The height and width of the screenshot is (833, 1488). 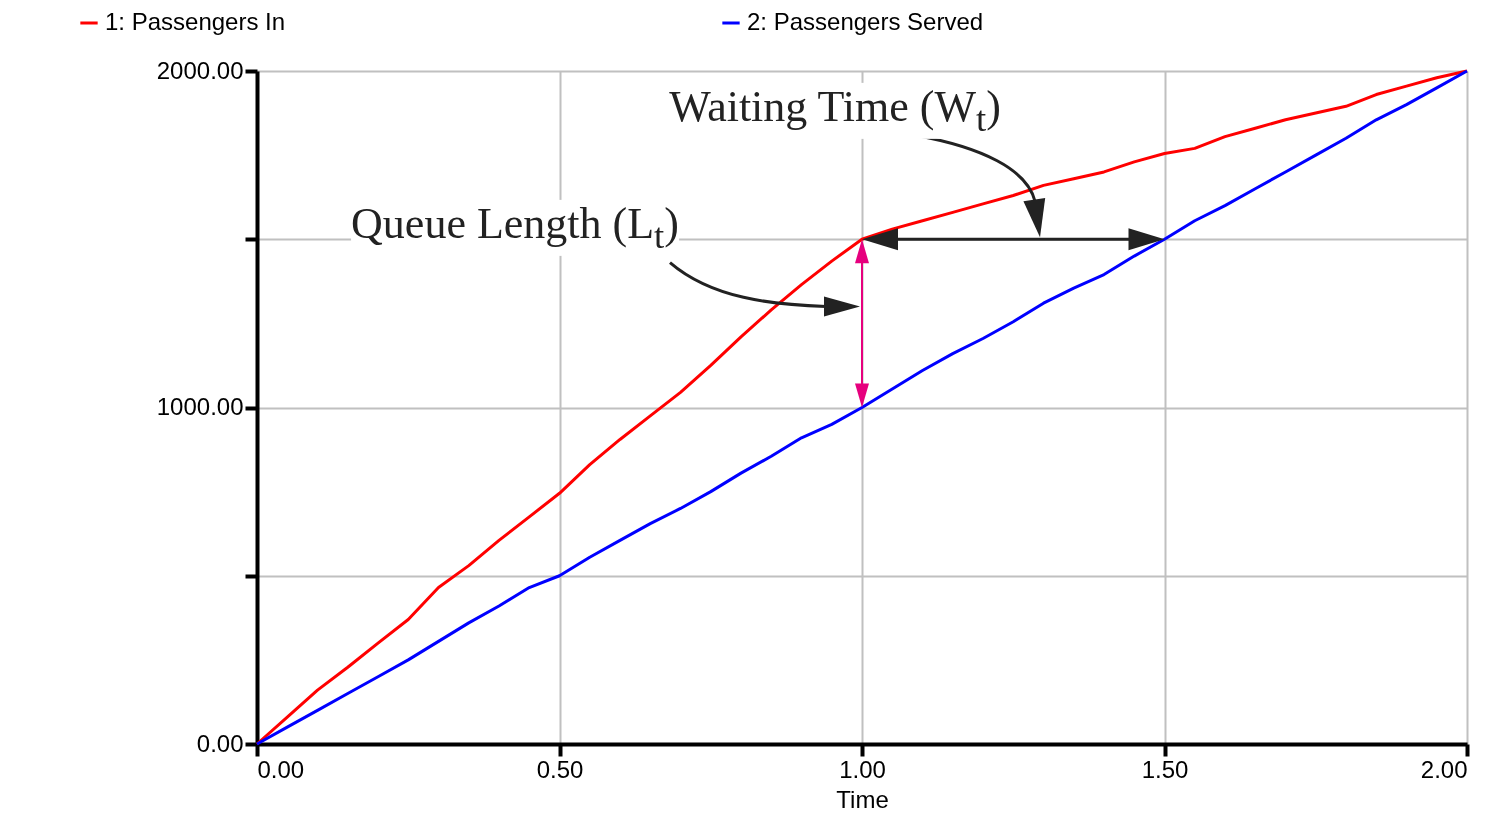 I want to click on legend-label: 2: Passengers Served, so click(x=865, y=21).